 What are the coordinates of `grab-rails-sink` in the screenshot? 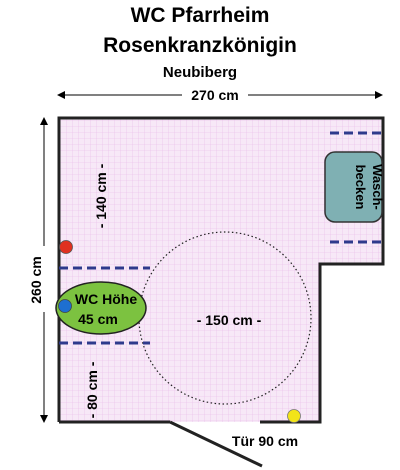 It's located at (356, 187).